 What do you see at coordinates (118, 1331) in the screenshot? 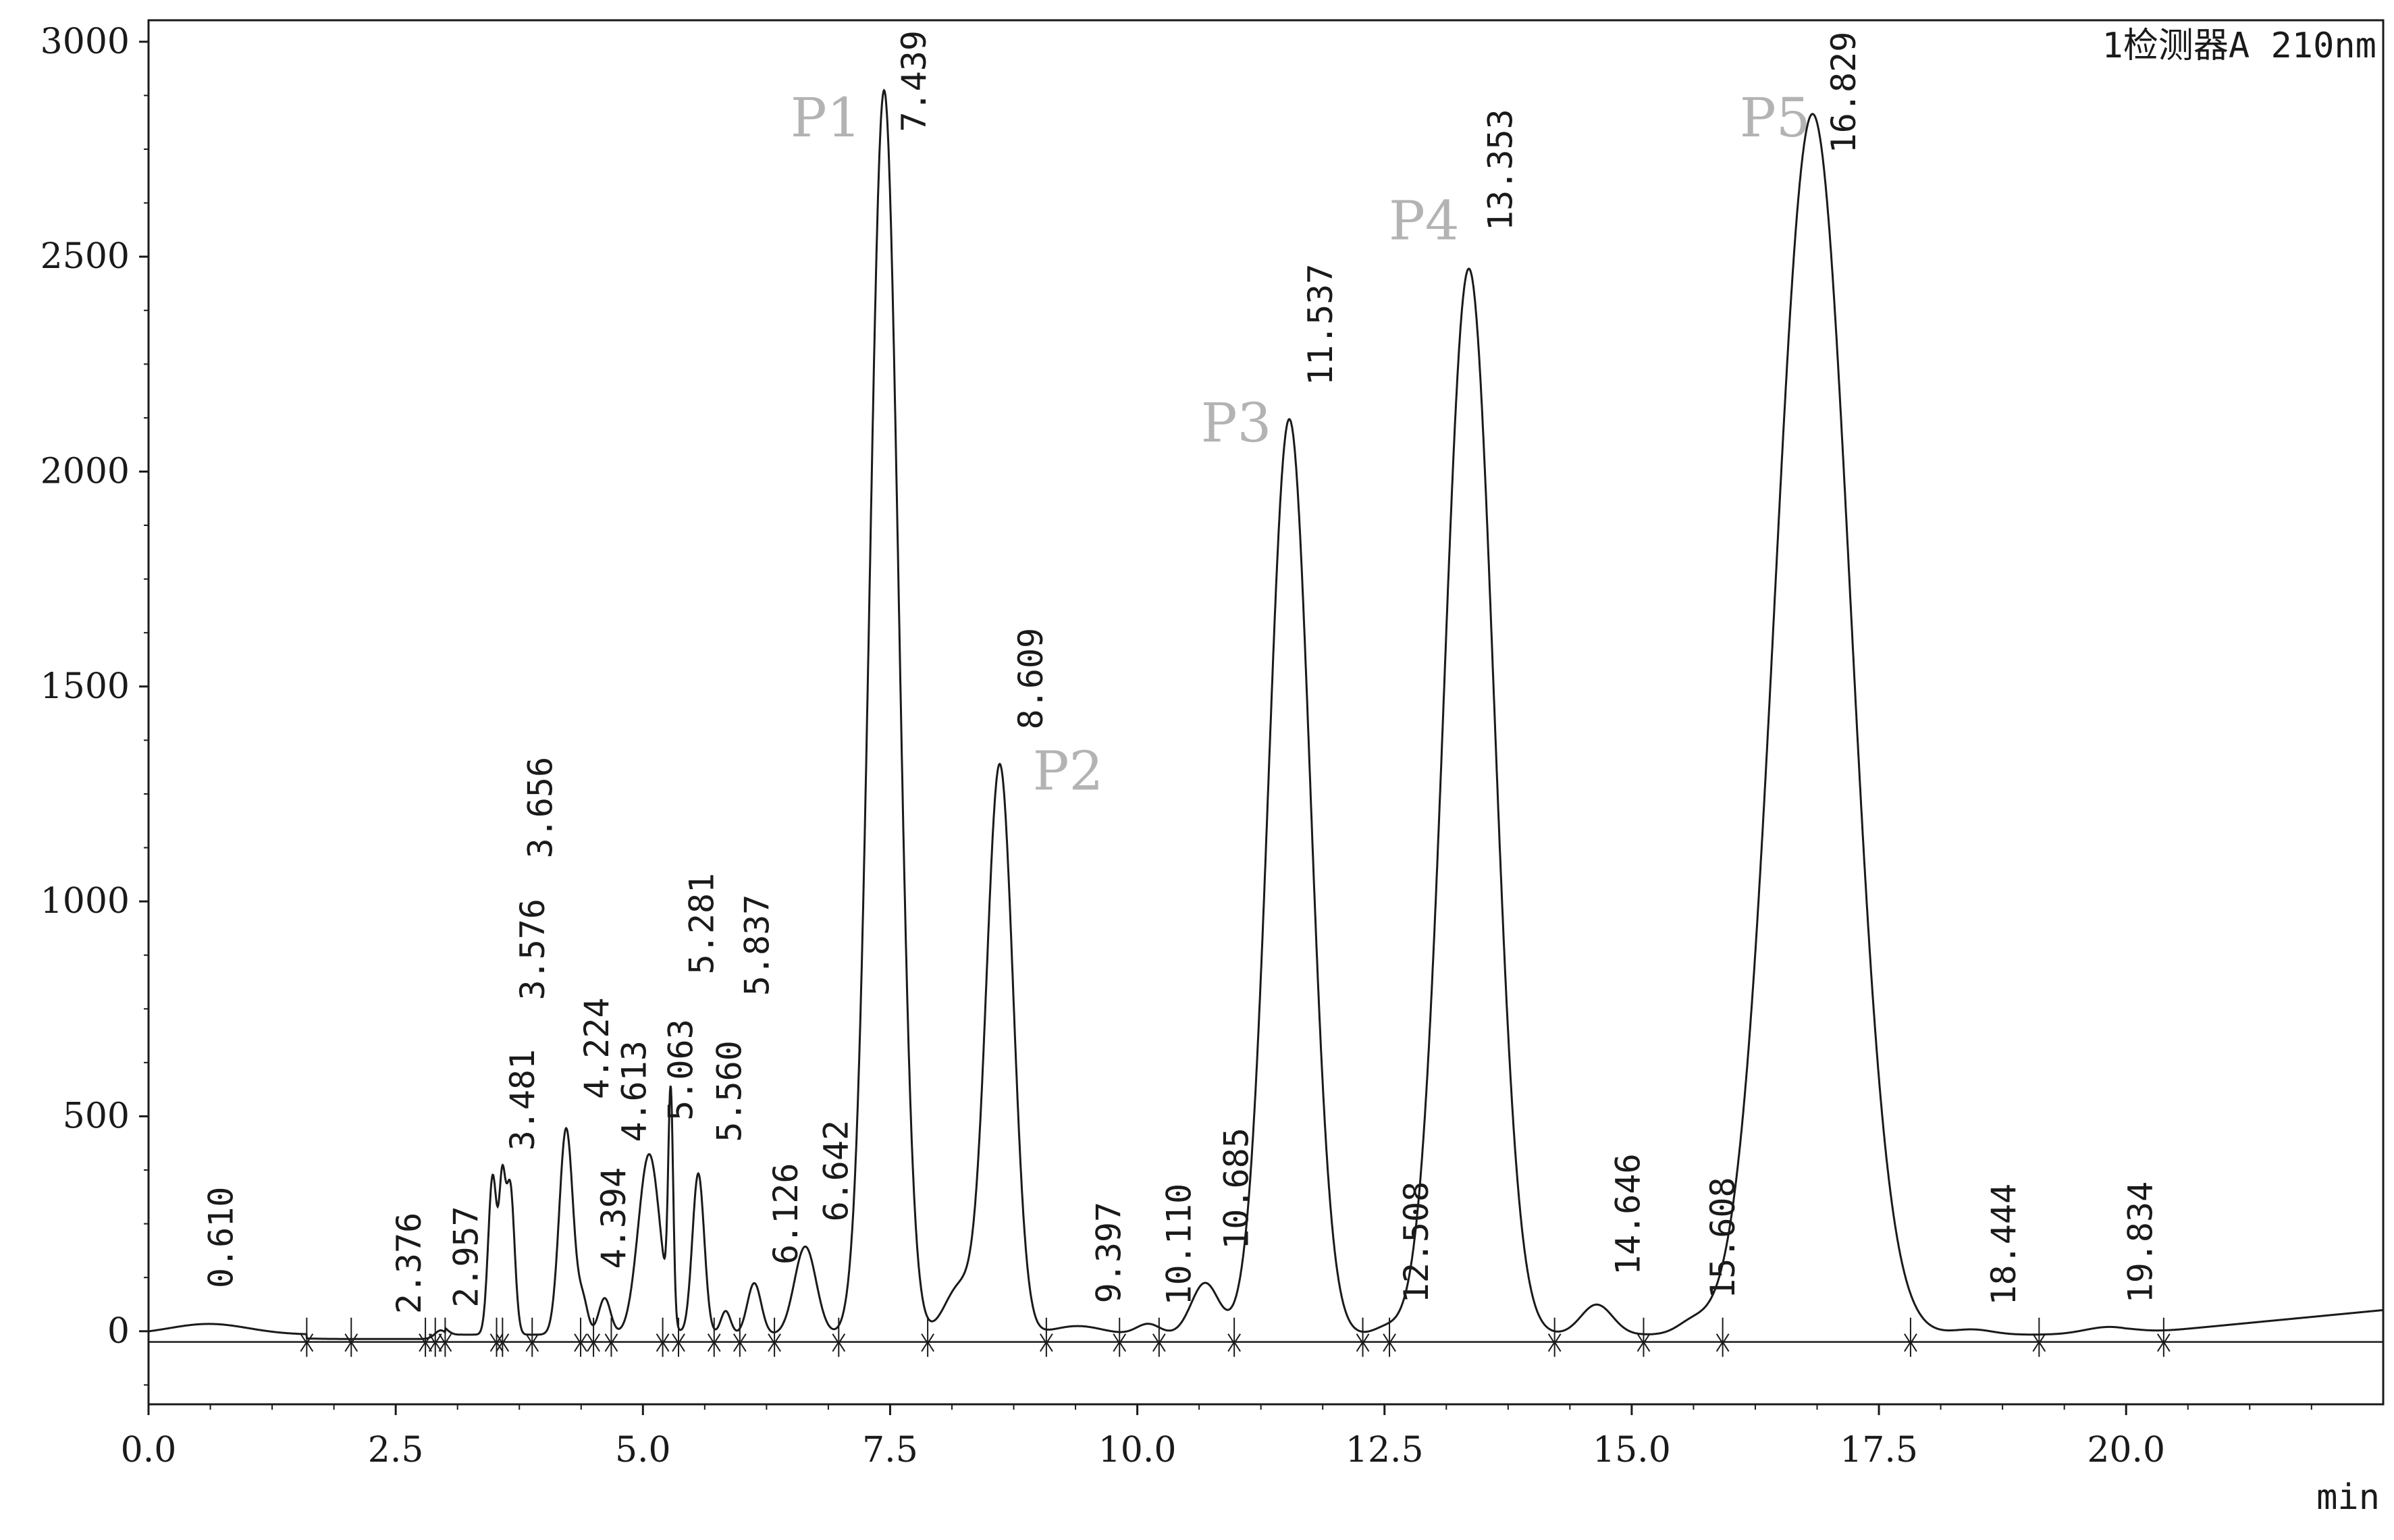
I see `y-tick-label: 0` at bounding box center [118, 1331].